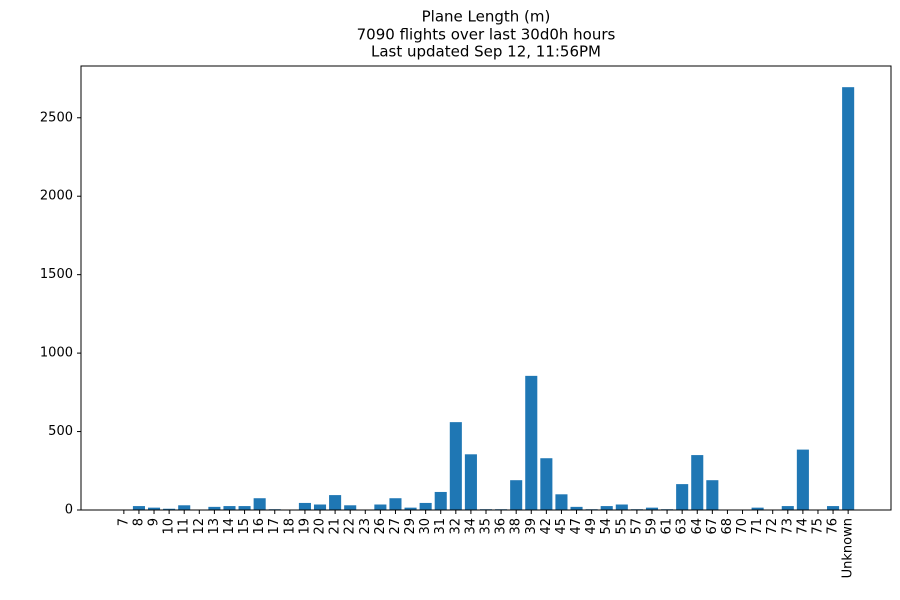  What do you see at coordinates (244, 526) in the screenshot?
I see `x-tick-label: 15` at bounding box center [244, 526].